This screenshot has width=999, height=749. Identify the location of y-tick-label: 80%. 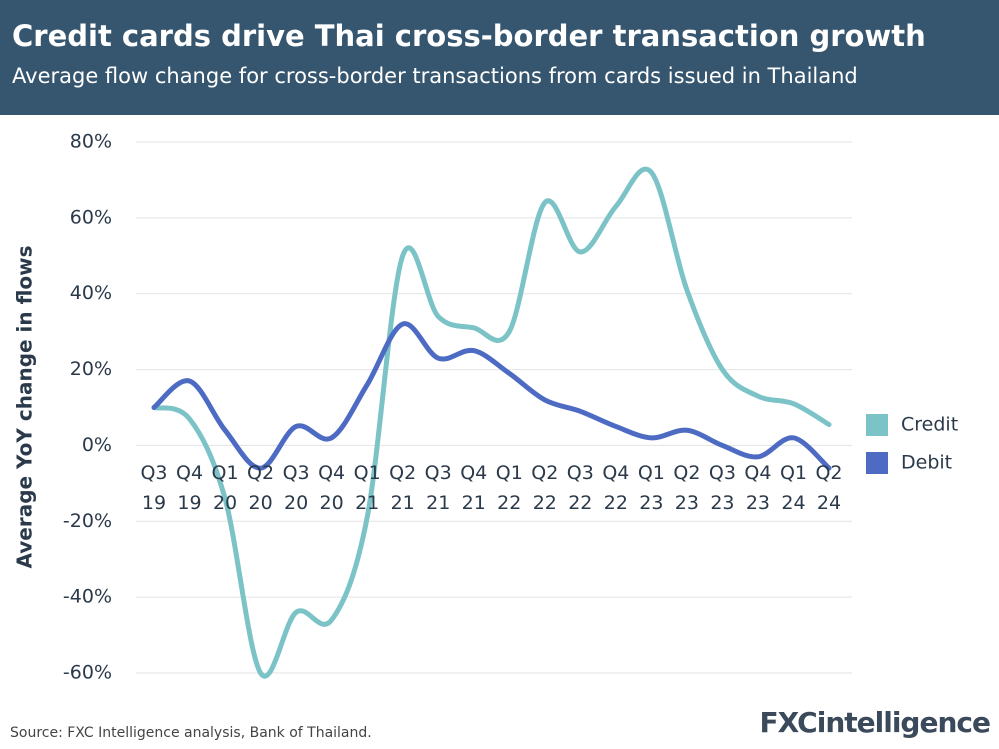
(91, 142).